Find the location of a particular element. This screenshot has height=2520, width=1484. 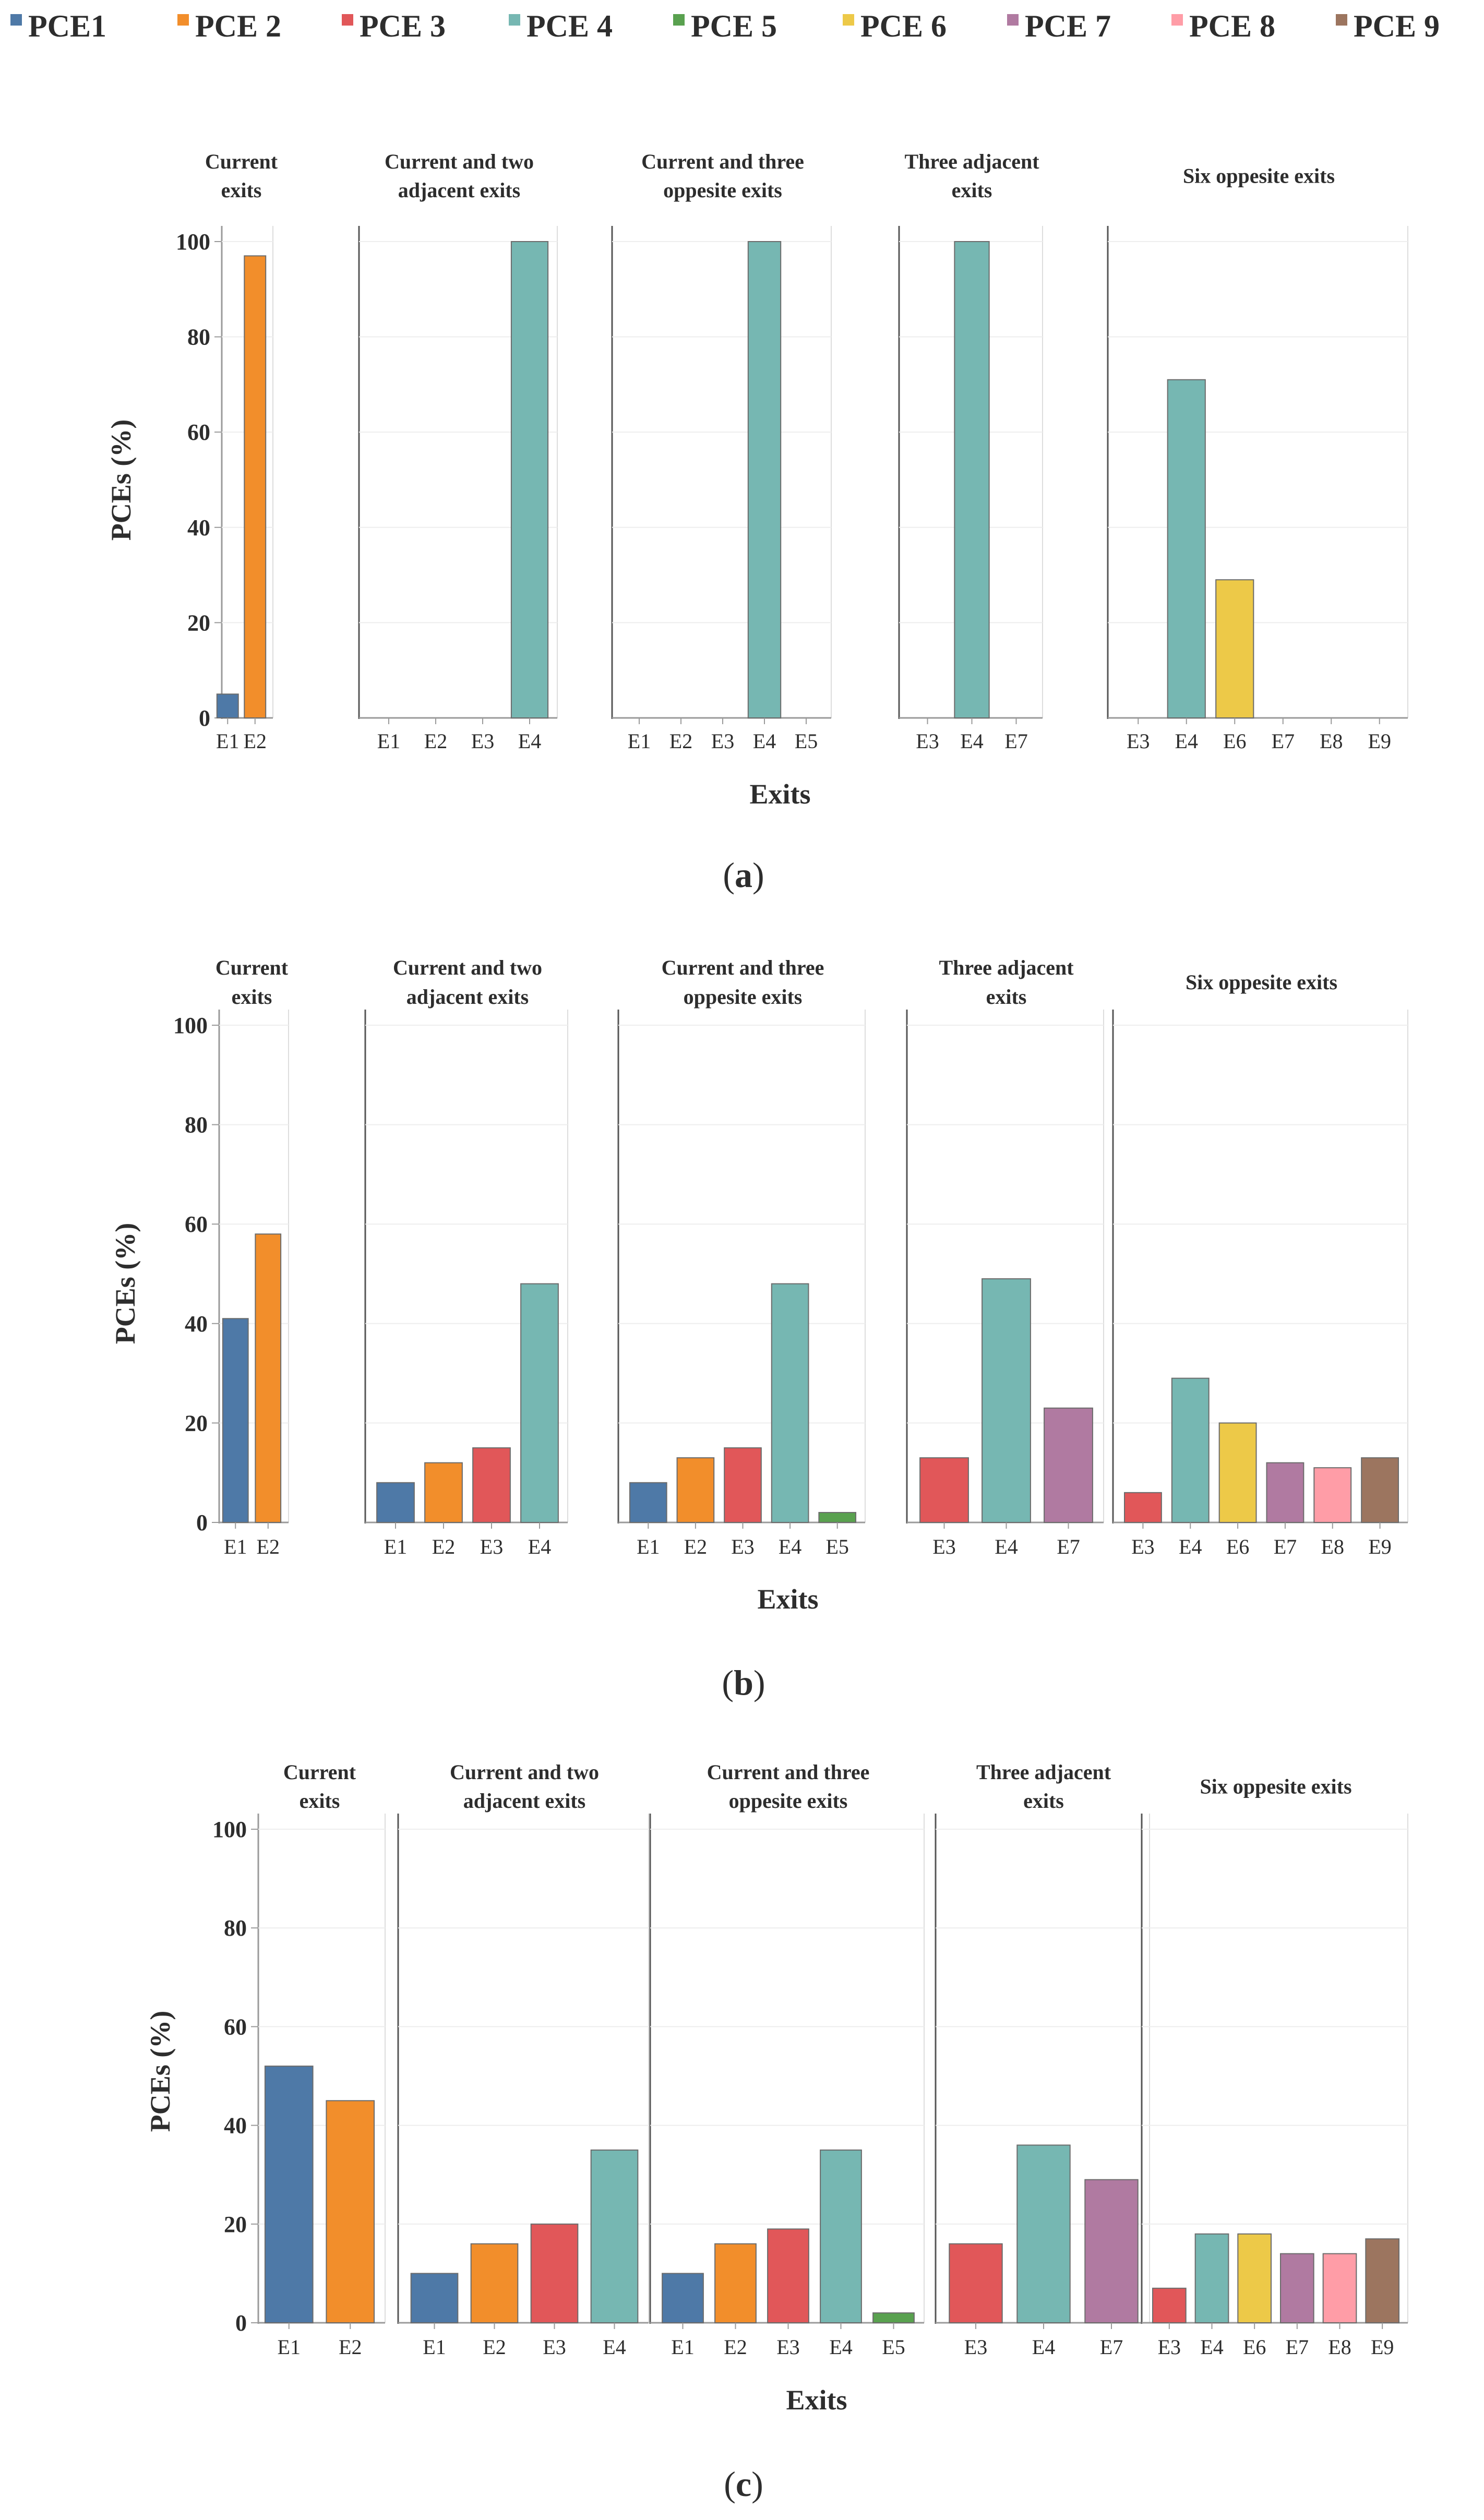

legend-label-9: PCE 9 is located at coordinates (1397, 26).